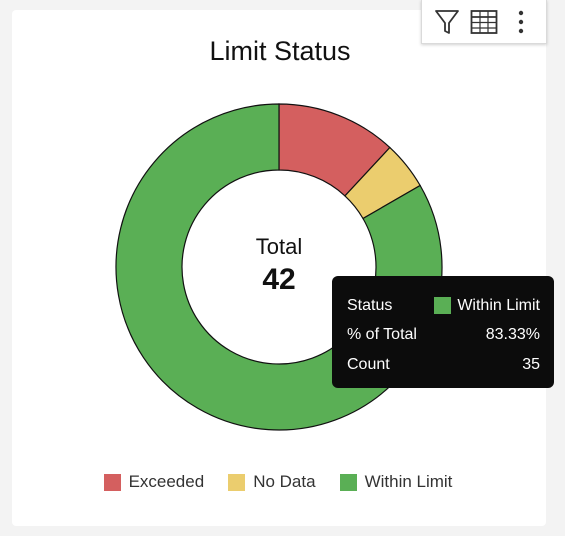  I want to click on more-vertical-icon, so click(521, 21).